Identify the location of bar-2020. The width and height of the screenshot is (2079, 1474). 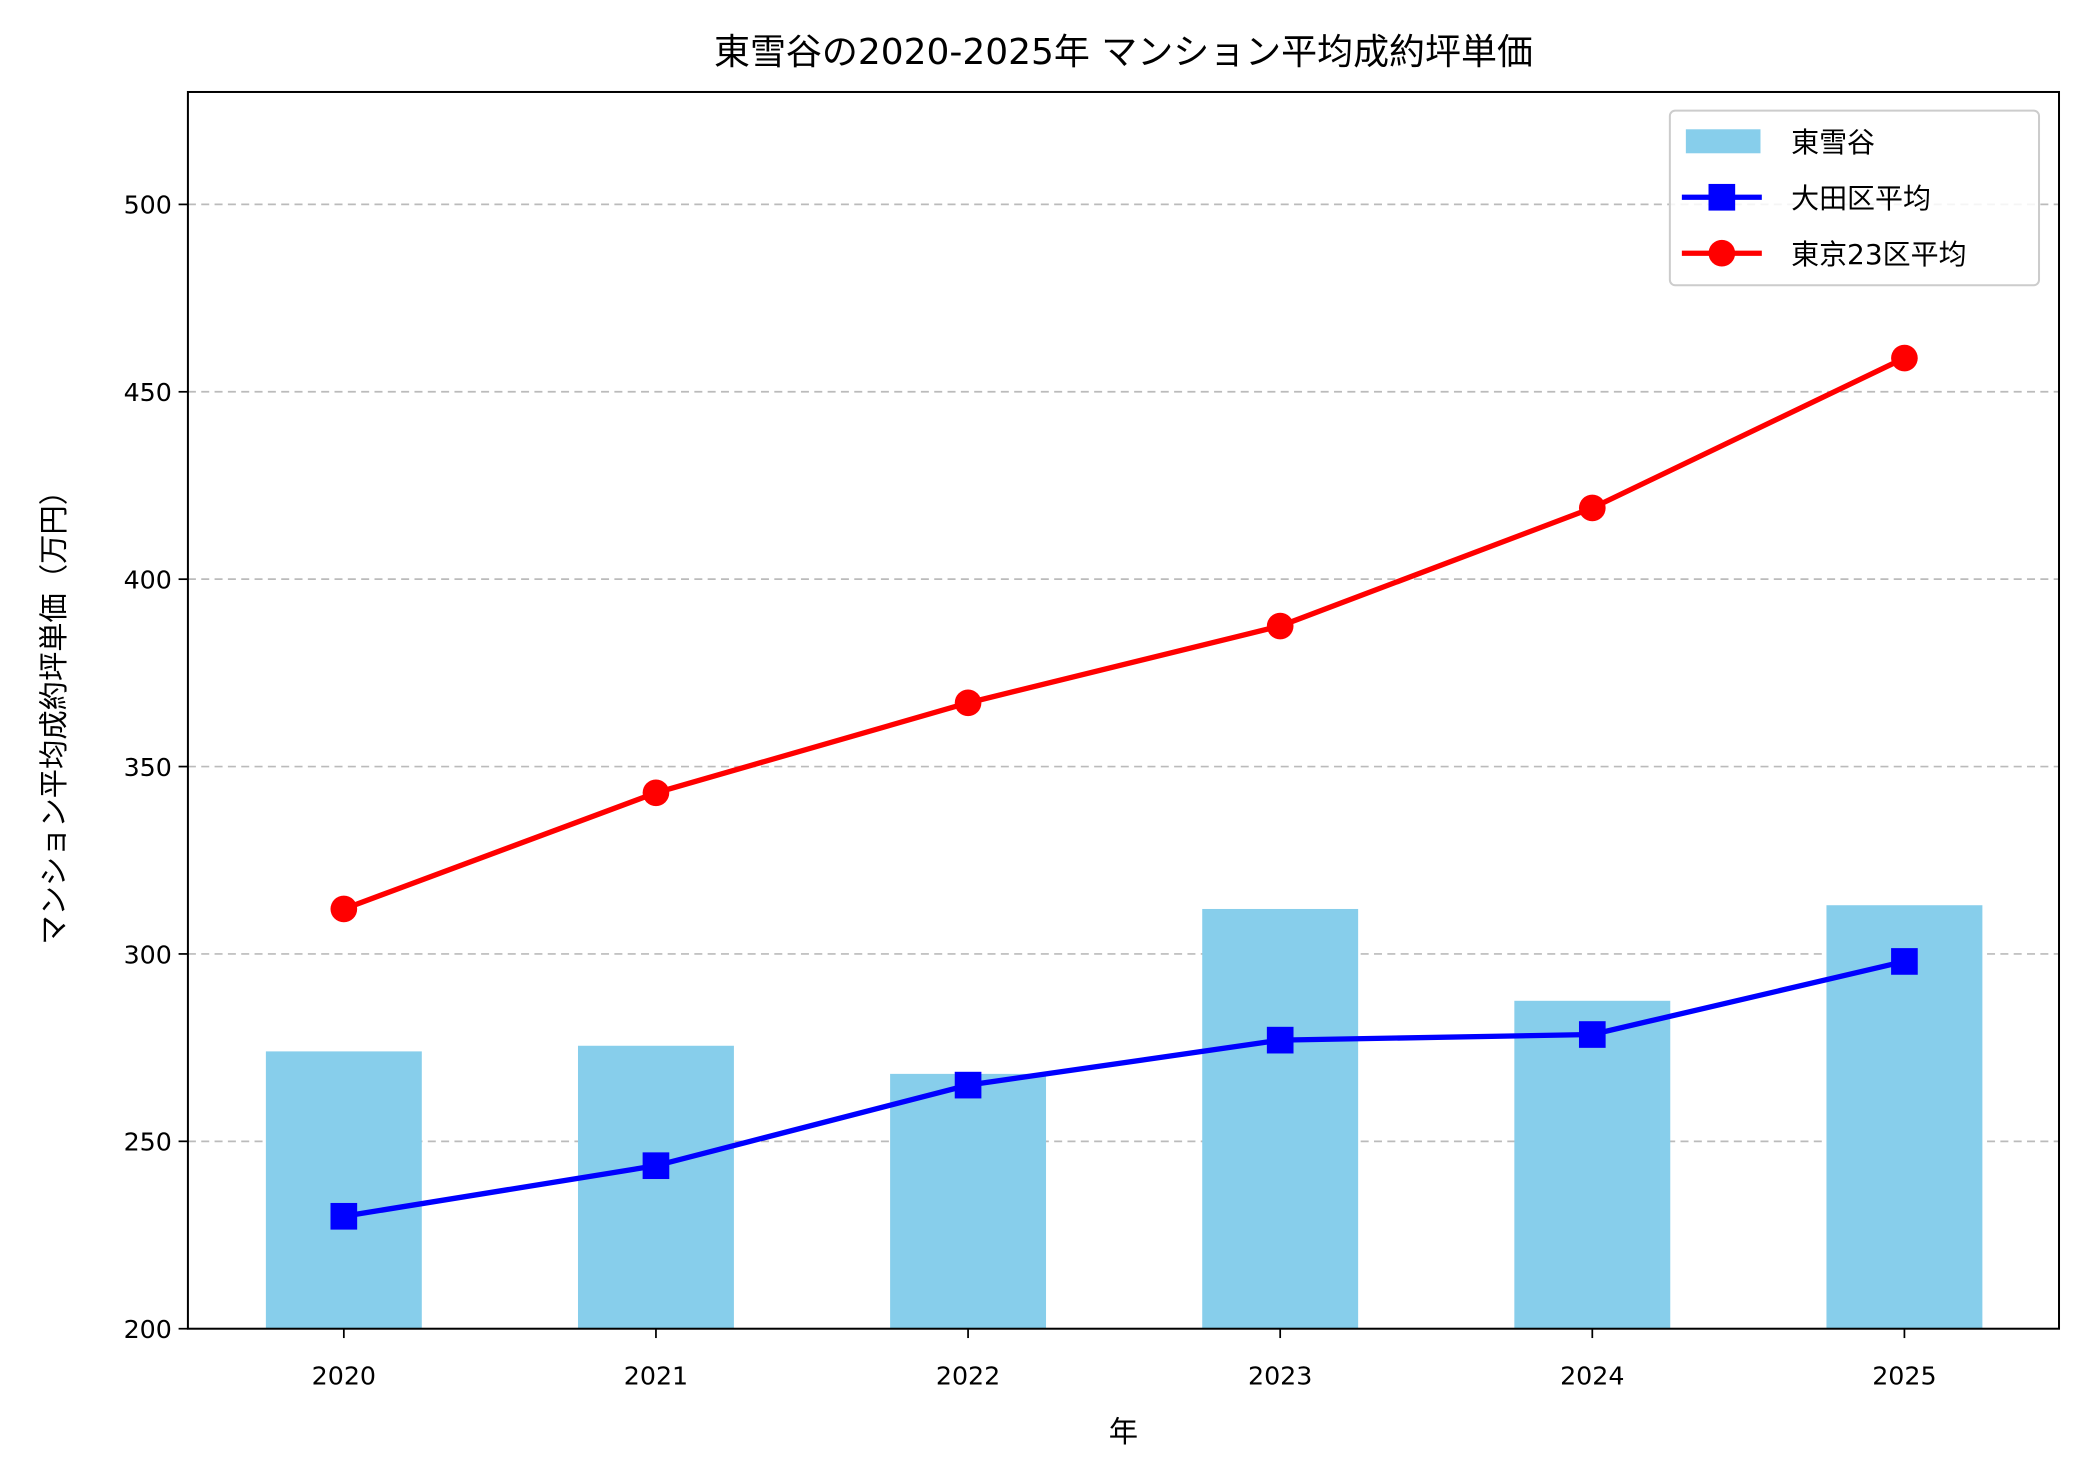
(343, 1190).